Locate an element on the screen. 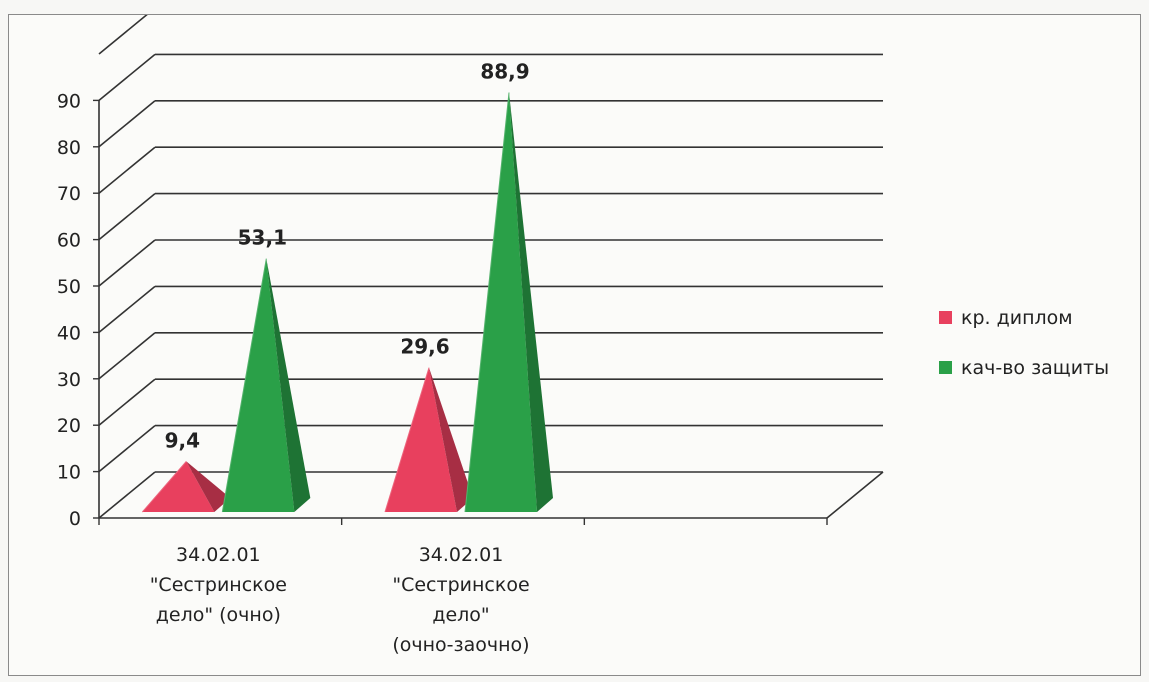  legend-label: кр. диплом is located at coordinates (1017, 318).